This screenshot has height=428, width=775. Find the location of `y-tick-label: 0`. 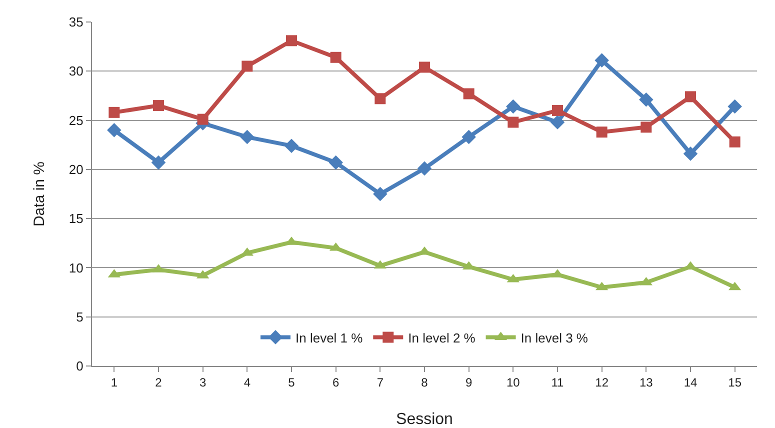

y-tick-label: 0 is located at coordinates (80, 366).